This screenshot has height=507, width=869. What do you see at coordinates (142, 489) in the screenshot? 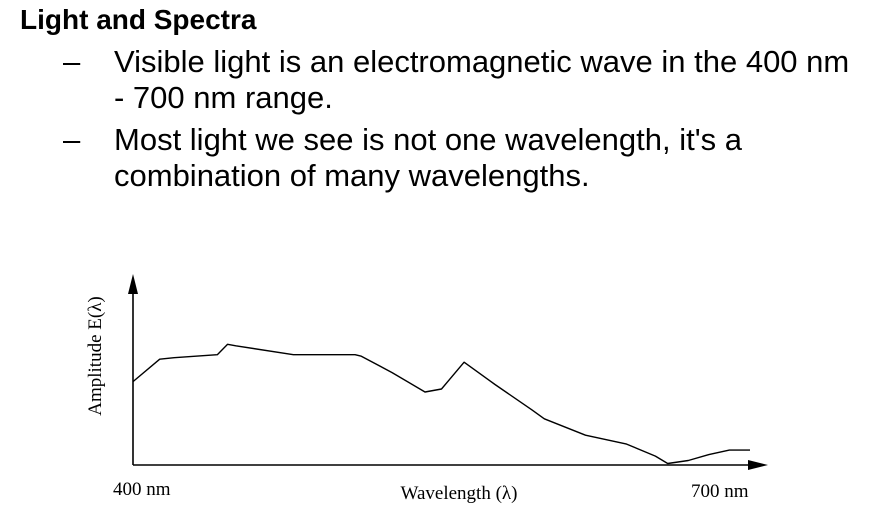
I see `x-tick-label-start: 400 nm` at bounding box center [142, 489].